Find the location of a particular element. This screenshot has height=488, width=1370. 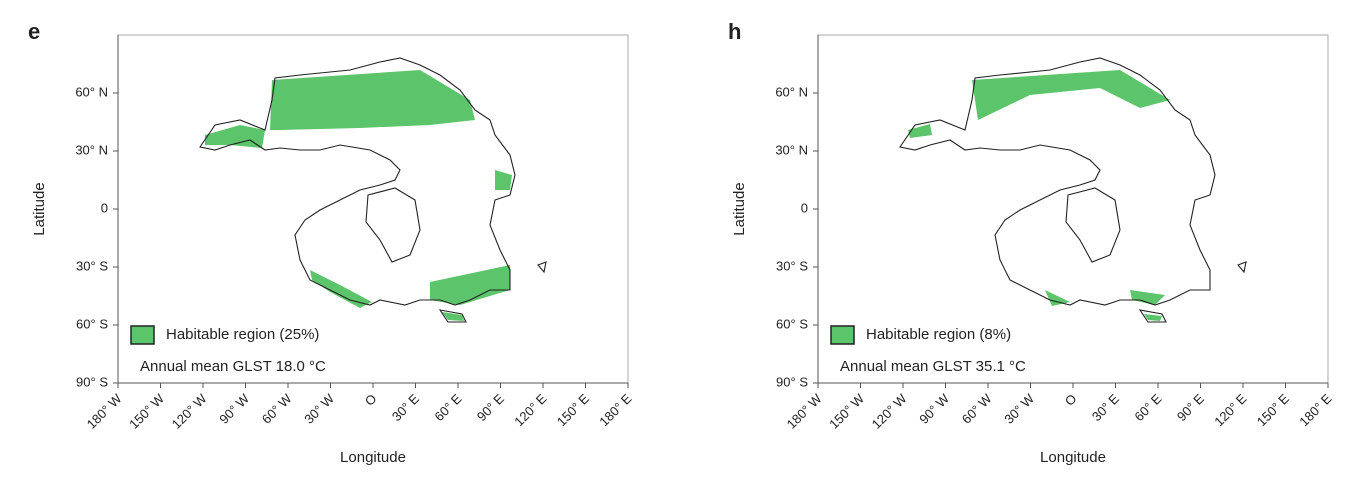

annotation: Annual mean GLST 35.1 °C is located at coordinates (933, 366).